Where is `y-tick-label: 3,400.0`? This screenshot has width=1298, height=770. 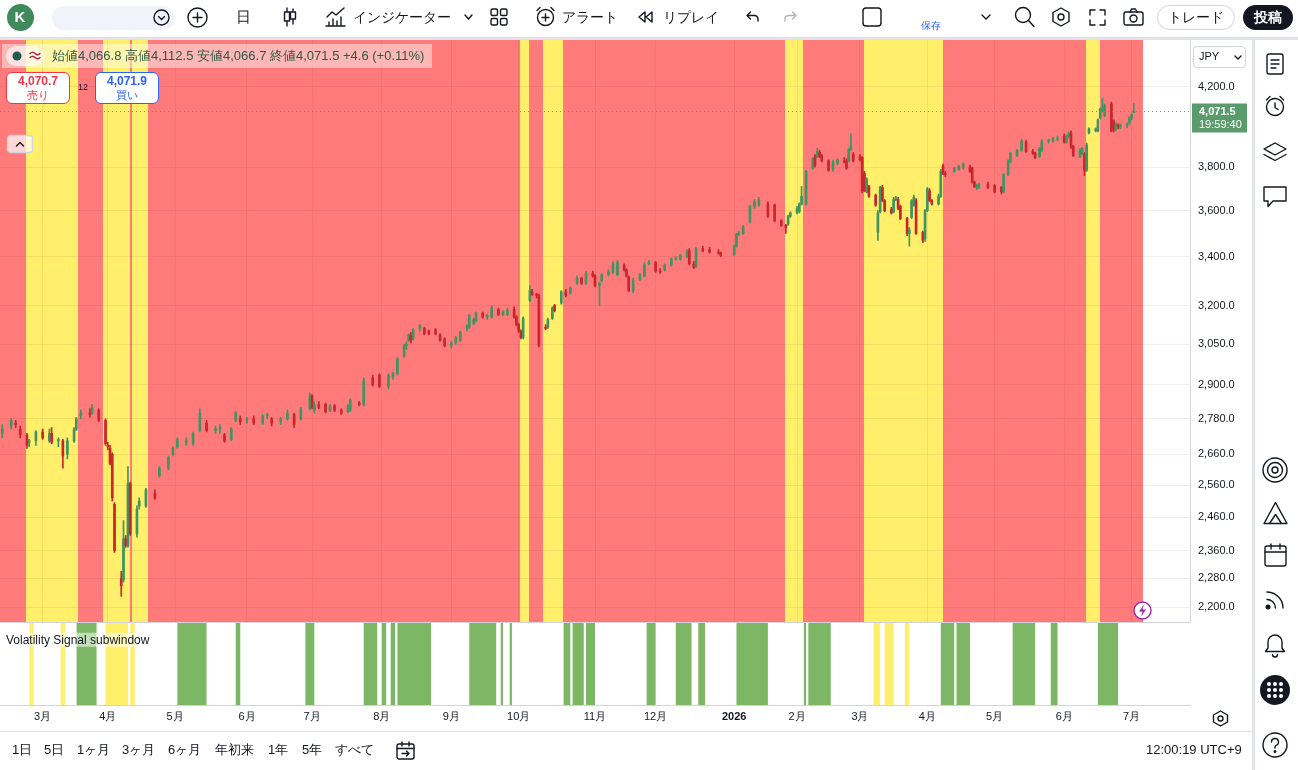
y-tick-label: 3,400.0 is located at coordinates (1216, 255).